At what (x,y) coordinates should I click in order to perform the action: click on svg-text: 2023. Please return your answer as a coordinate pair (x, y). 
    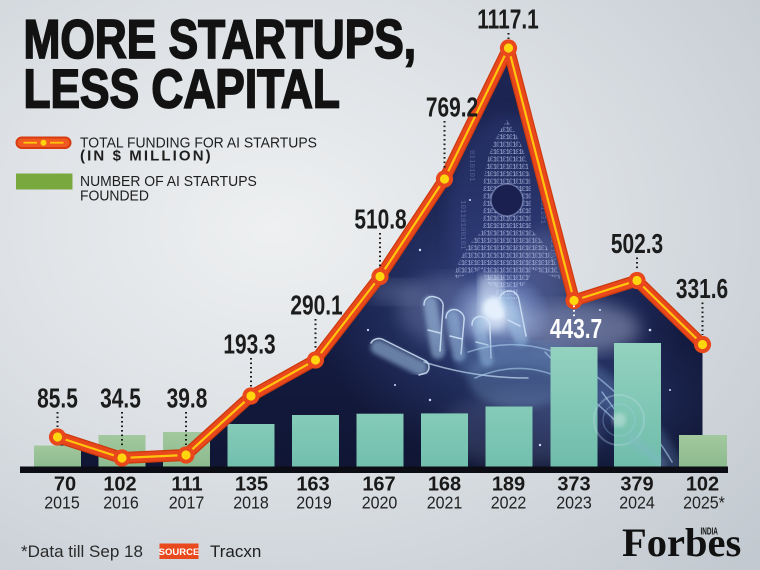
    Looking at the image, I should click on (574, 503).